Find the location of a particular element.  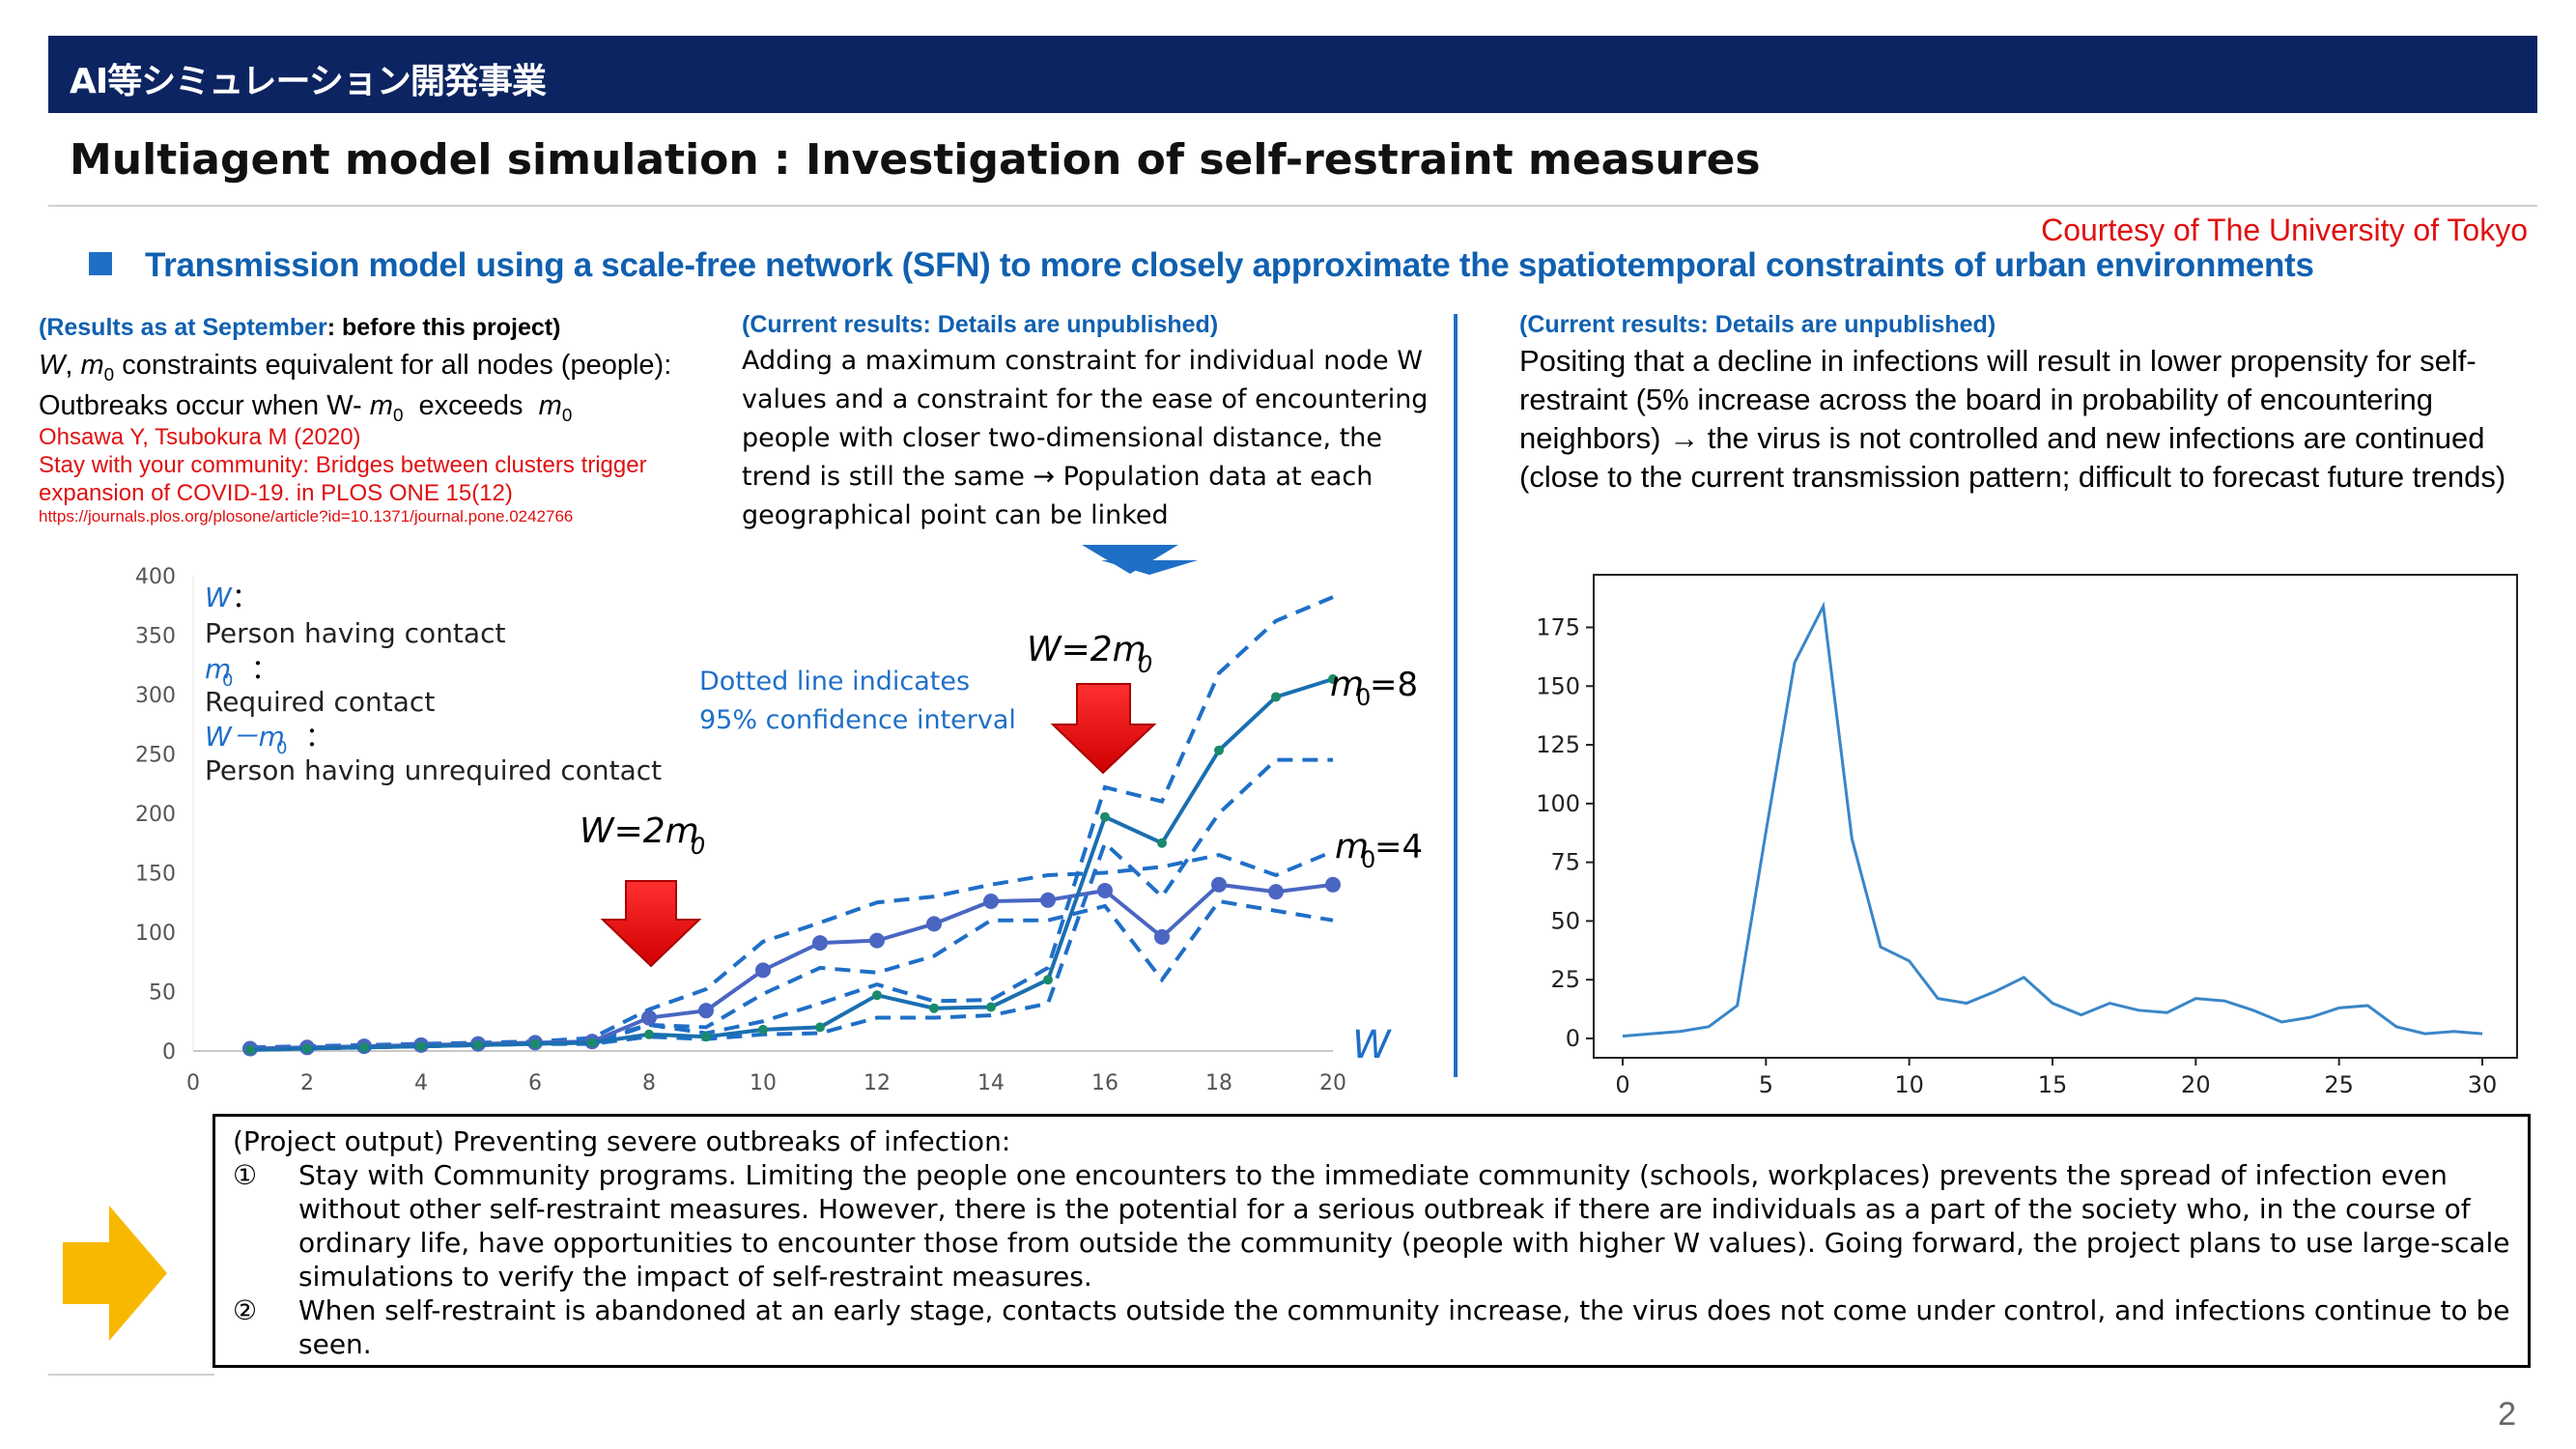

col1-line2-b: exceeds is located at coordinates (471, 405).